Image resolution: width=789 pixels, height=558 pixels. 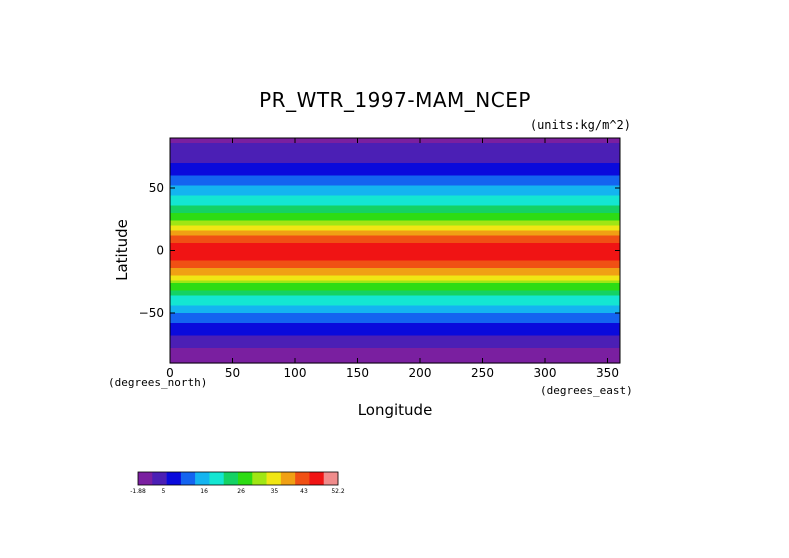 What do you see at coordinates (482, 373) in the screenshot?
I see `x-tick-label: 250` at bounding box center [482, 373].